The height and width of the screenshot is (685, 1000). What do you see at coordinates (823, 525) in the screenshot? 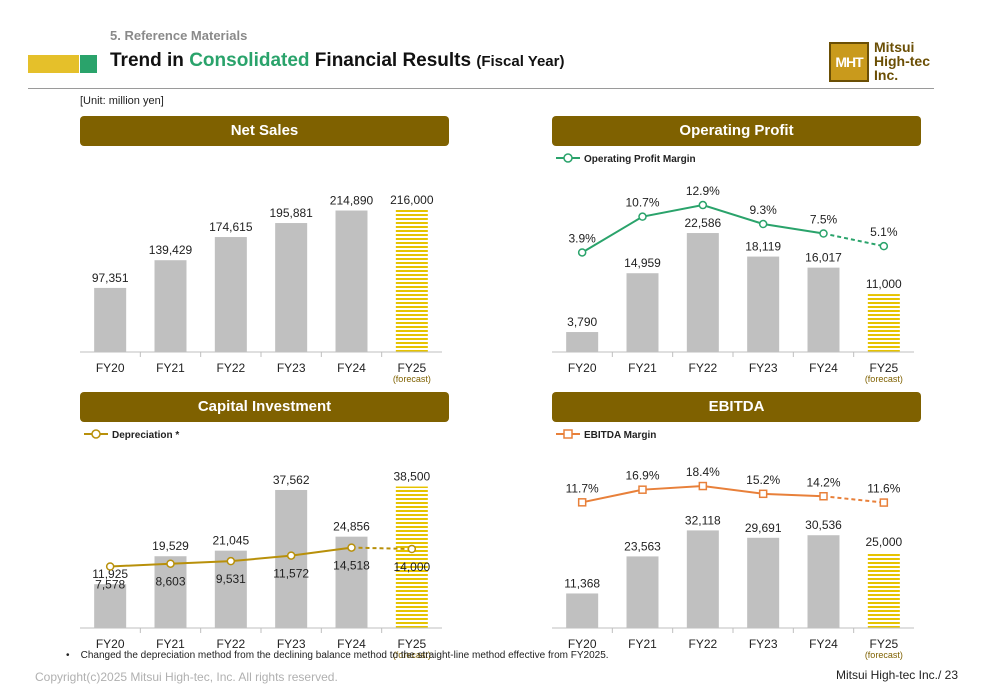
I see `bar-label: 30,536` at bounding box center [823, 525].